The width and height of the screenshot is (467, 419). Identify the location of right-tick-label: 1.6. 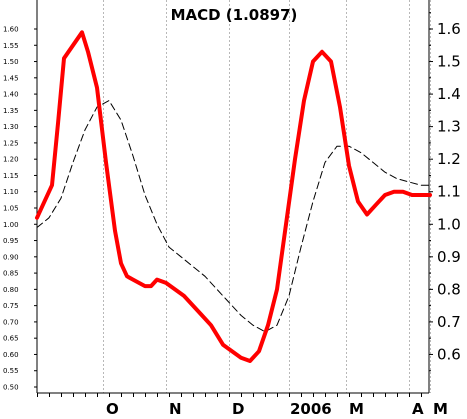
(449, 29).